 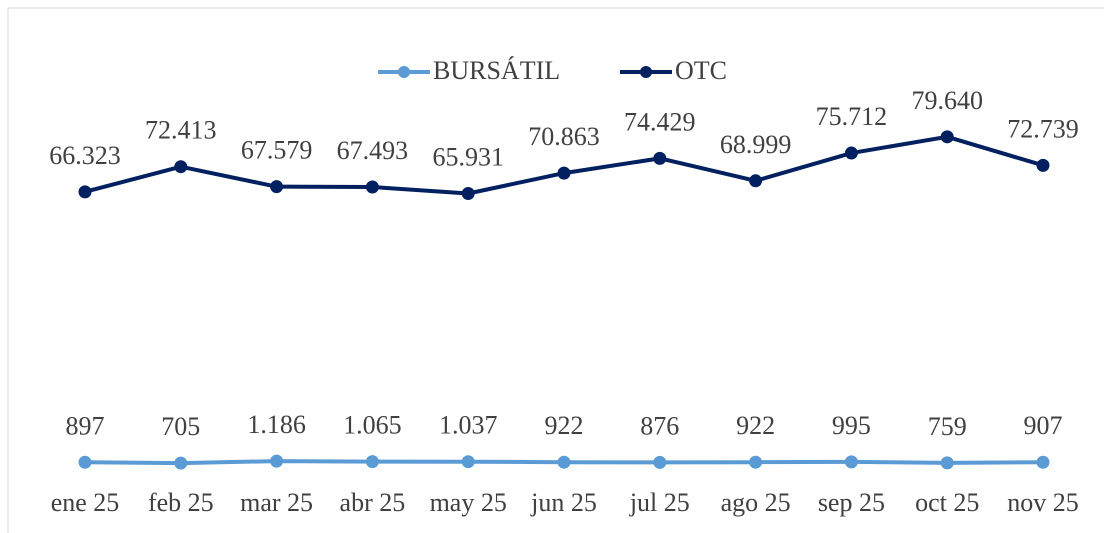 What do you see at coordinates (468, 156) in the screenshot?
I see `data-label: 65.931` at bounding box center [468, 156].